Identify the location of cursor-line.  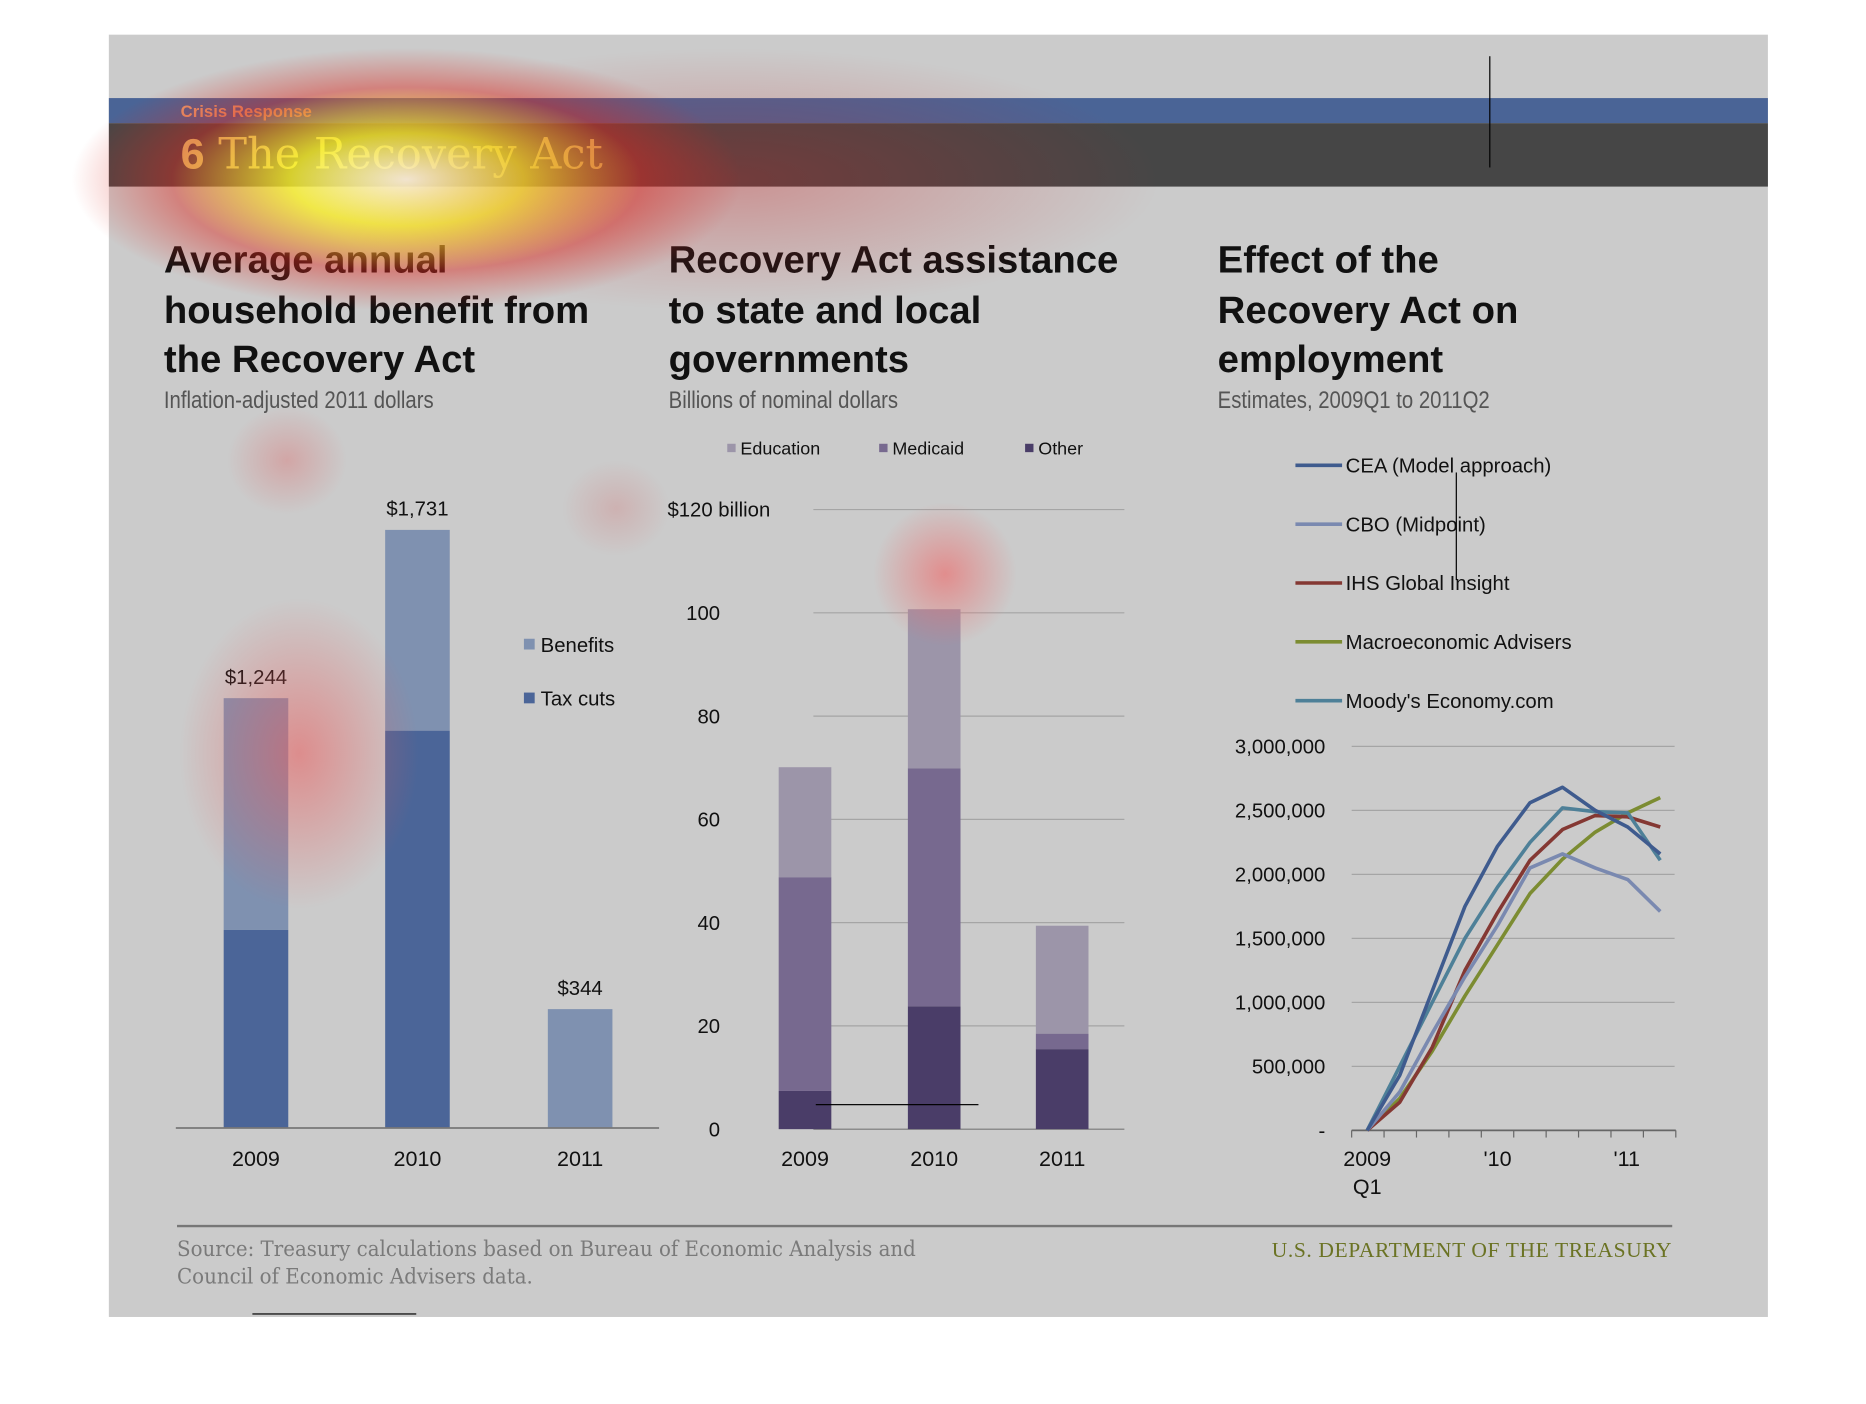
(1490, 112).